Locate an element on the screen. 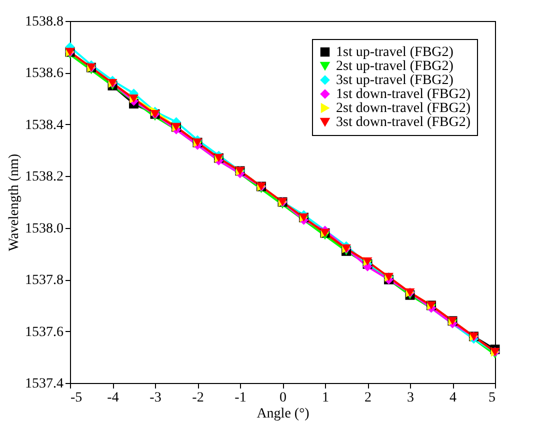 The width and height of the screenshot is (540, 421). y-tick-label: 1537.6 is located at coordinates (44, 332).